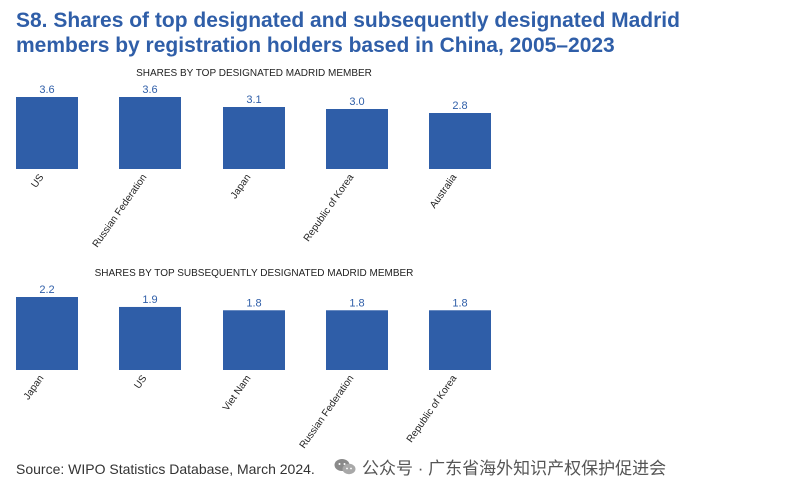 Image resolution: width=785 pixels, height=494 pixels. I want to click on data-label: 2.8, so click(459, 106).